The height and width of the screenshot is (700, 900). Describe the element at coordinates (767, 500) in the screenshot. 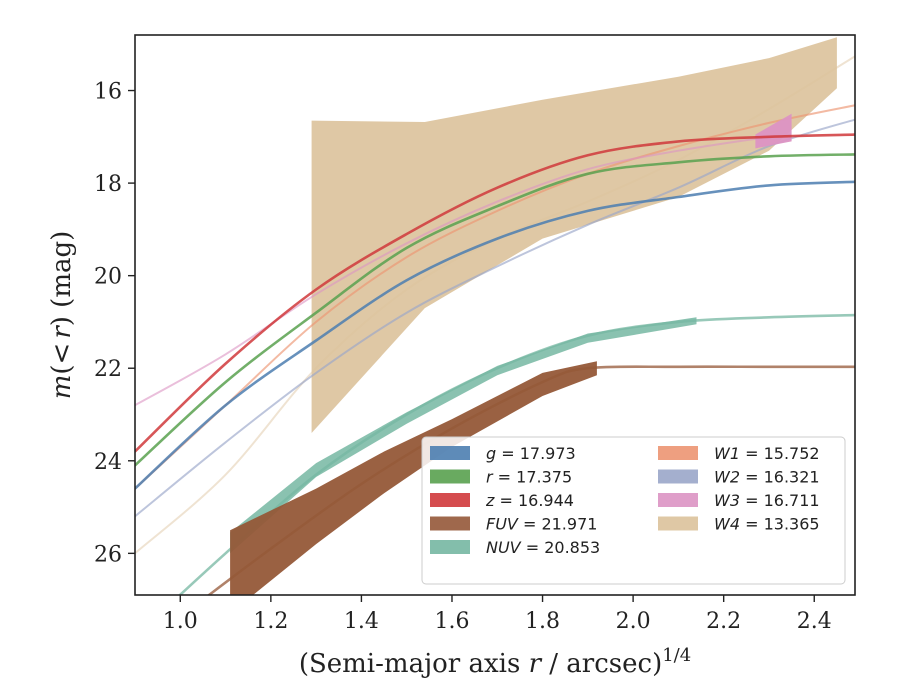

I see `legend-label: W3 = 16.711` at that location.